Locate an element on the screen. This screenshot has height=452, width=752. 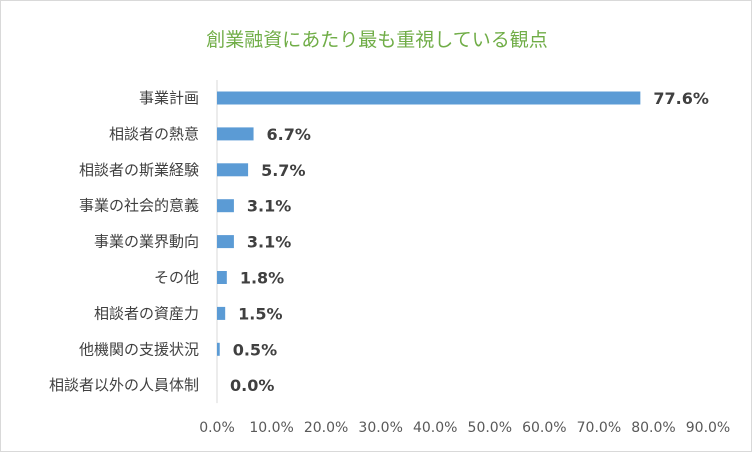
x-tick-label: 50.0% is located at coordinates (490, 428).